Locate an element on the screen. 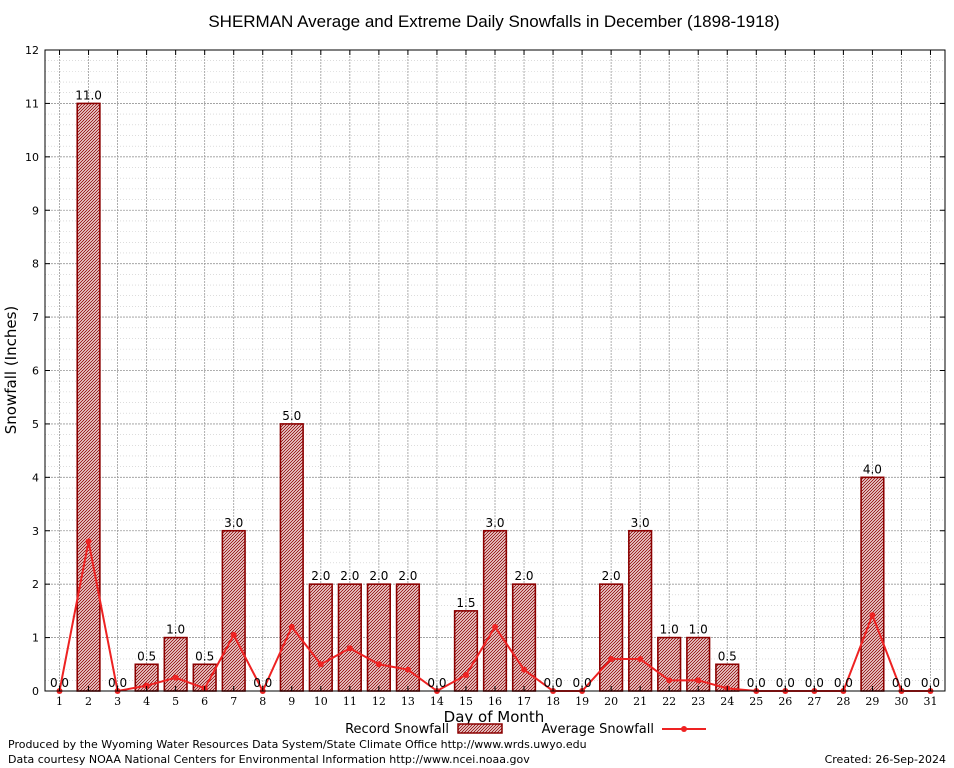  x-tick-label: 15 is located at coordinates (466, 701).